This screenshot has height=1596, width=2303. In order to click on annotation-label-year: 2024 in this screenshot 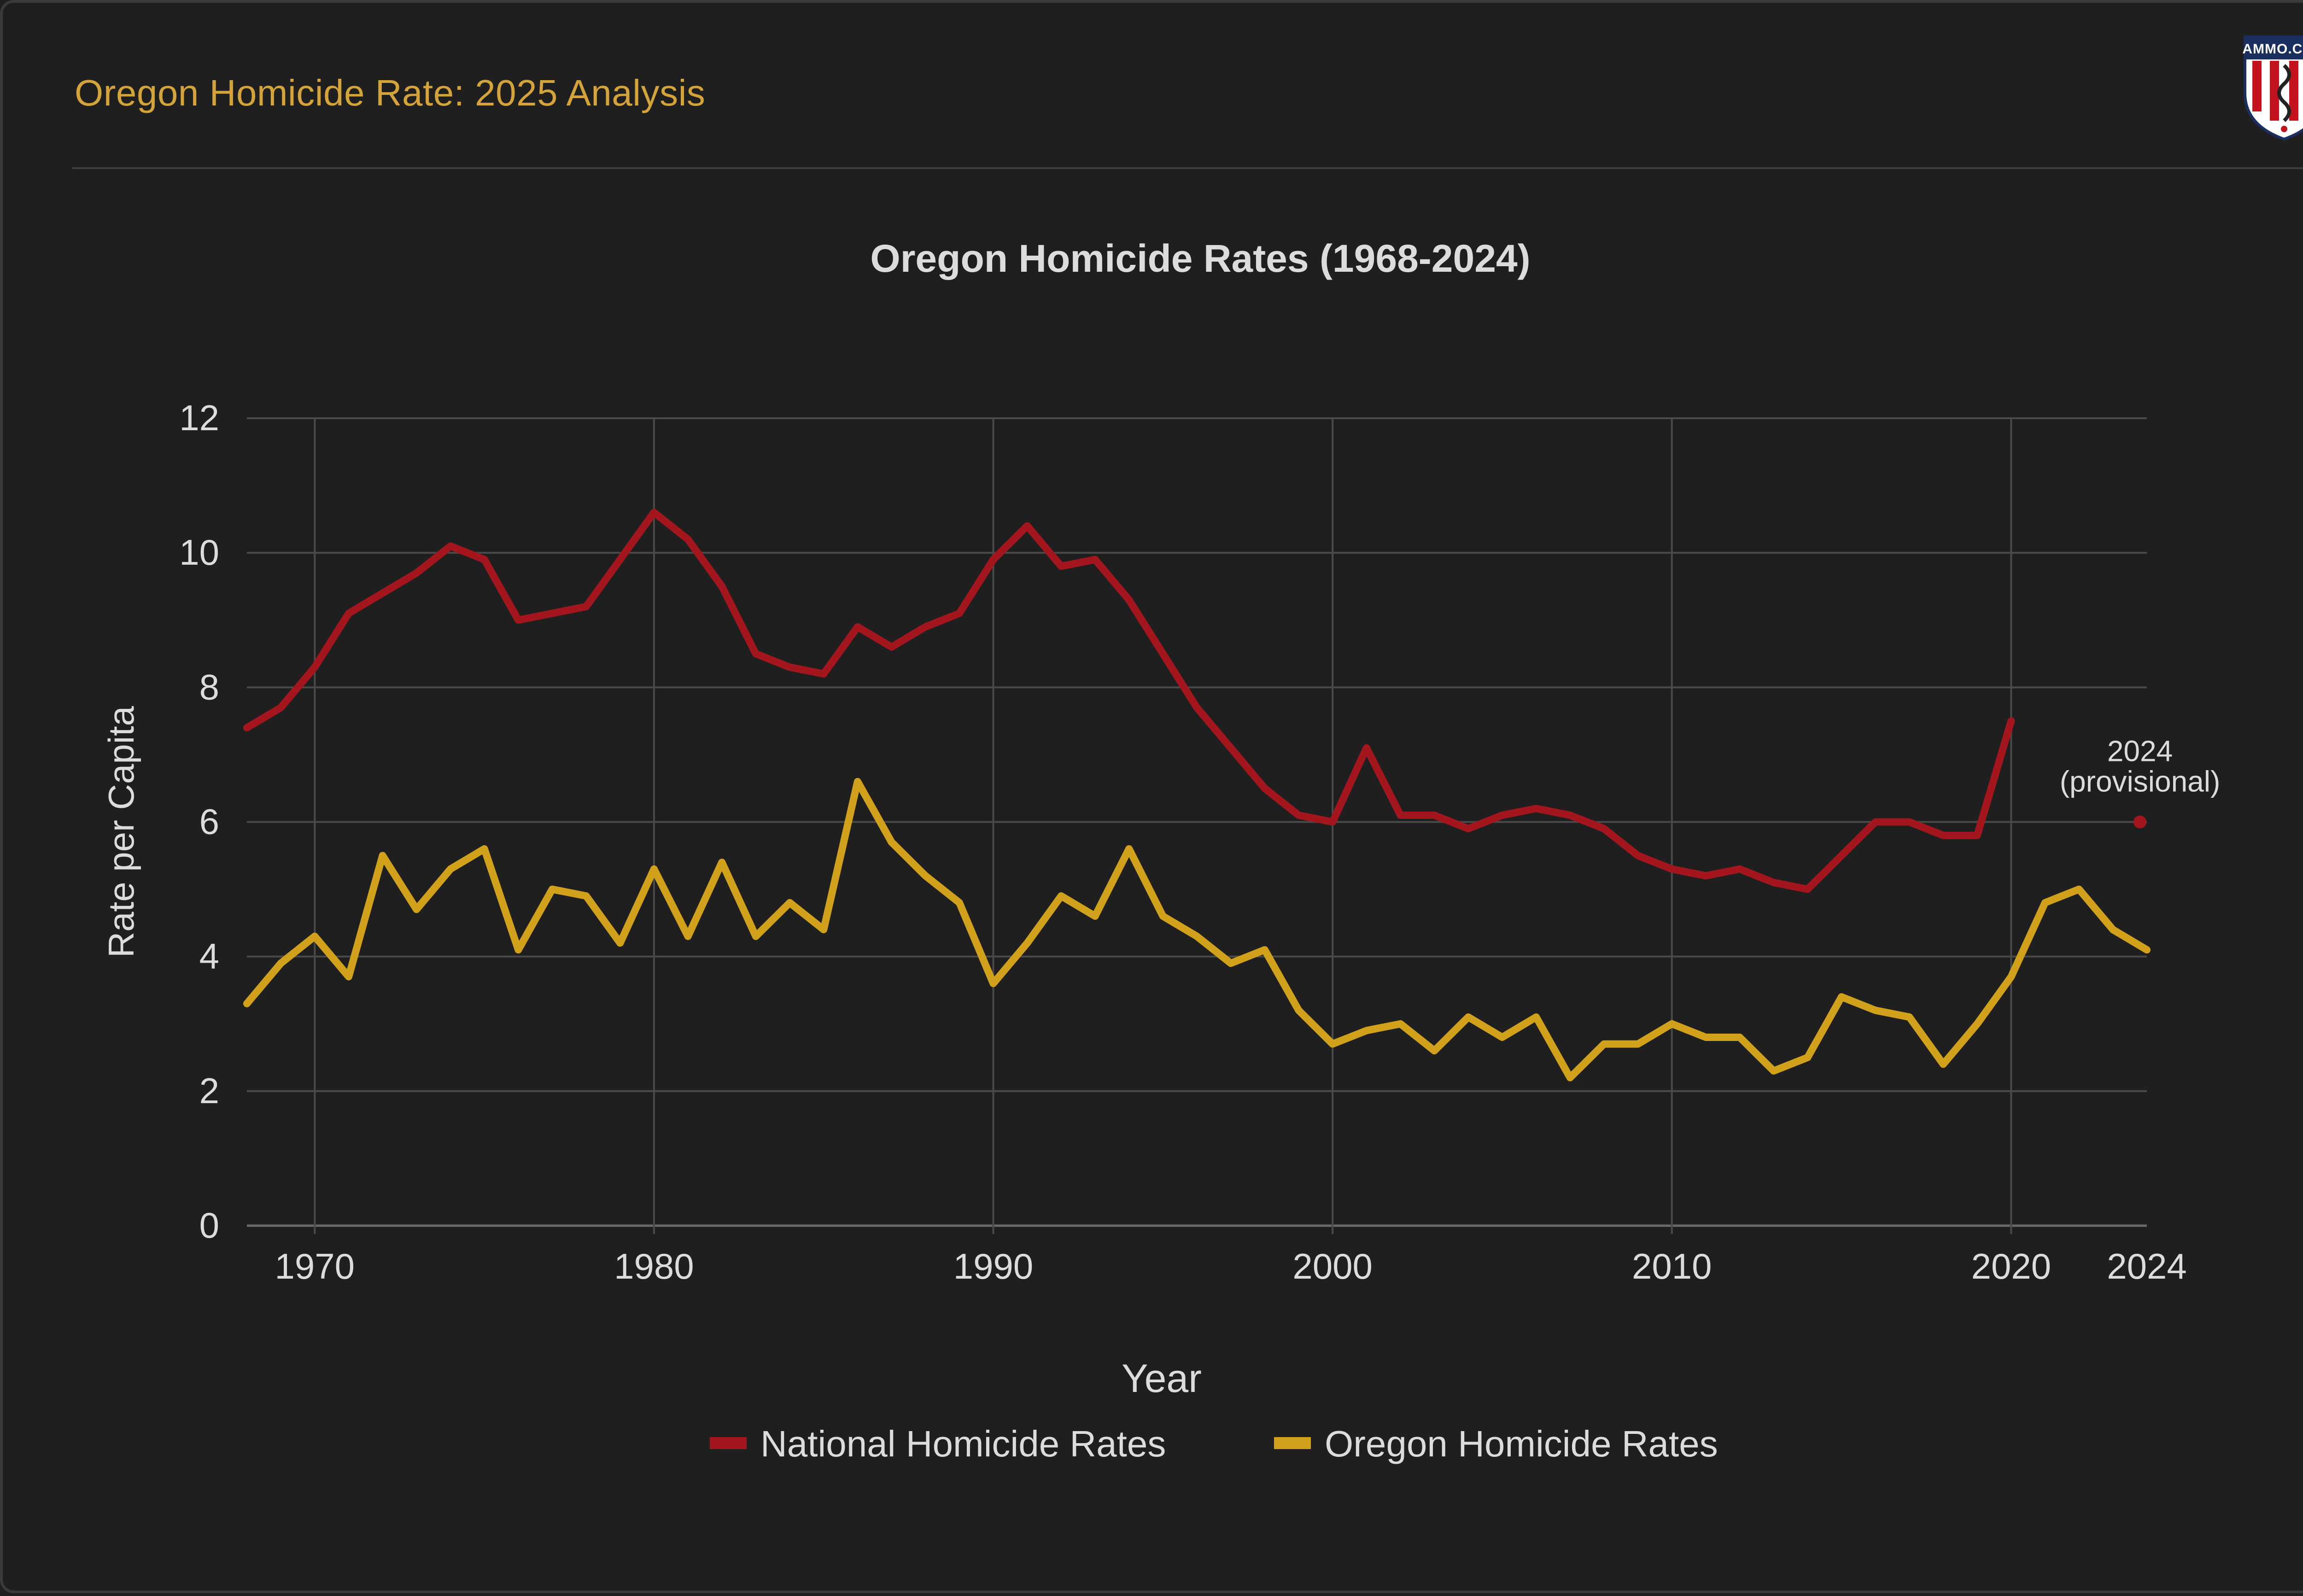, I will do `click(2140, 751)`.